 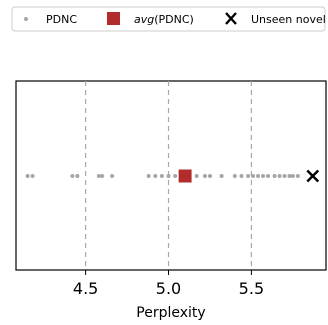 What do you see at coordinates (85, 288) in the screenshot?
I see `x-tick-label: 4.5` at bounding box center [85, 288].